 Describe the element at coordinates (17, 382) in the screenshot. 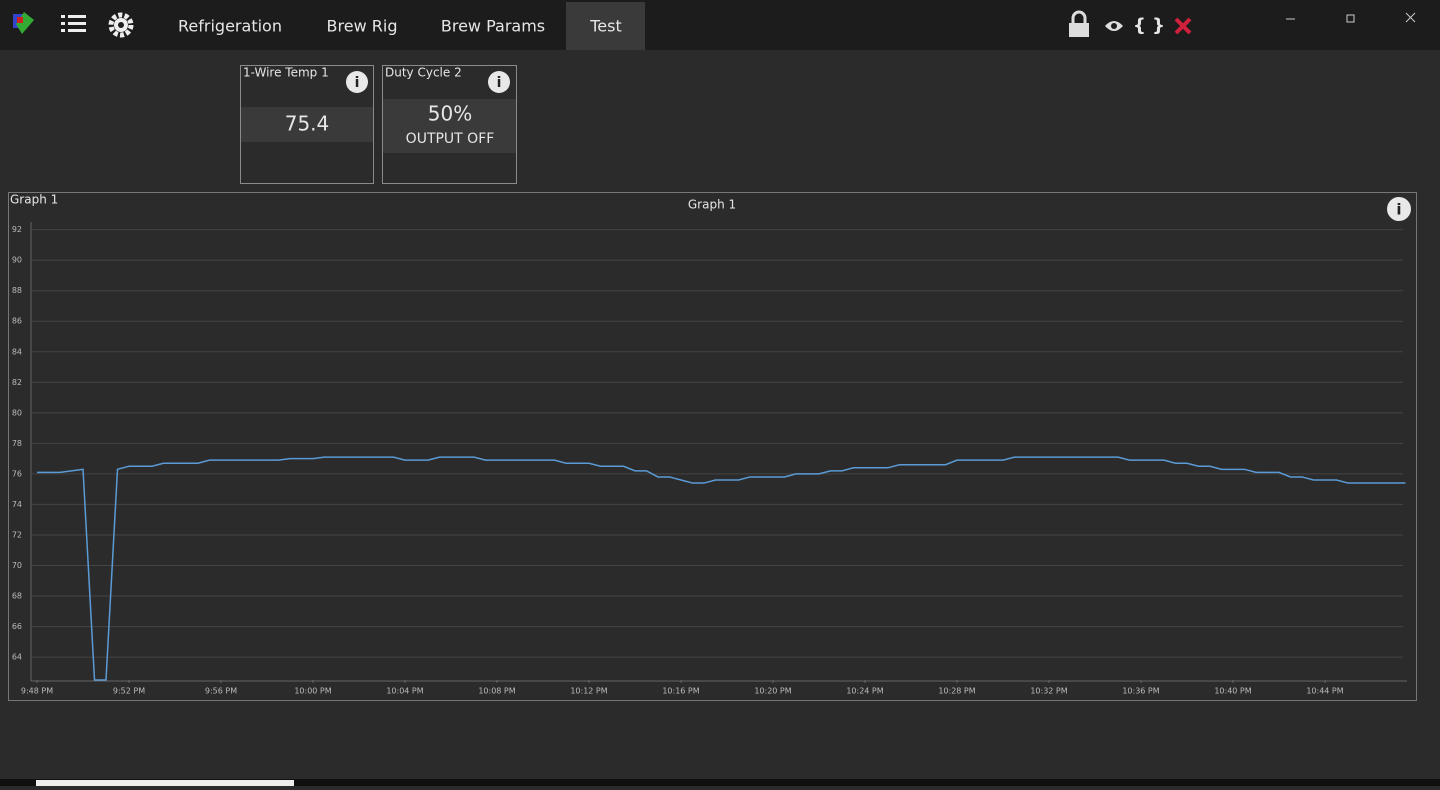

I see `y-tick-label: 82` at that location.